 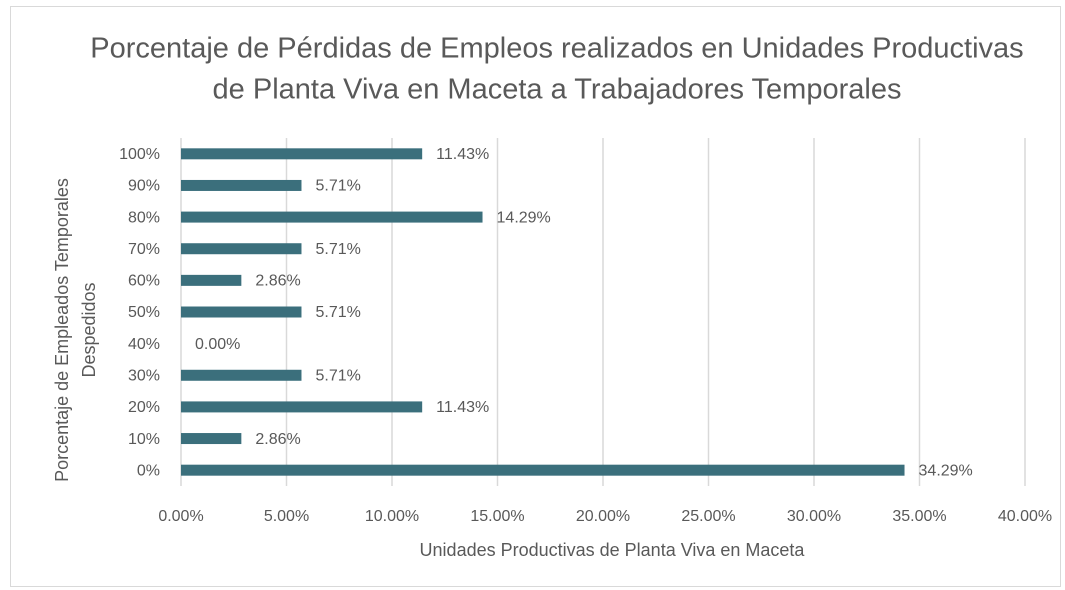 What do you see at coordinates (919, 516) in the screenshot?
I see `x-tick-label: 35.00%` at bounding box center [919, 516].